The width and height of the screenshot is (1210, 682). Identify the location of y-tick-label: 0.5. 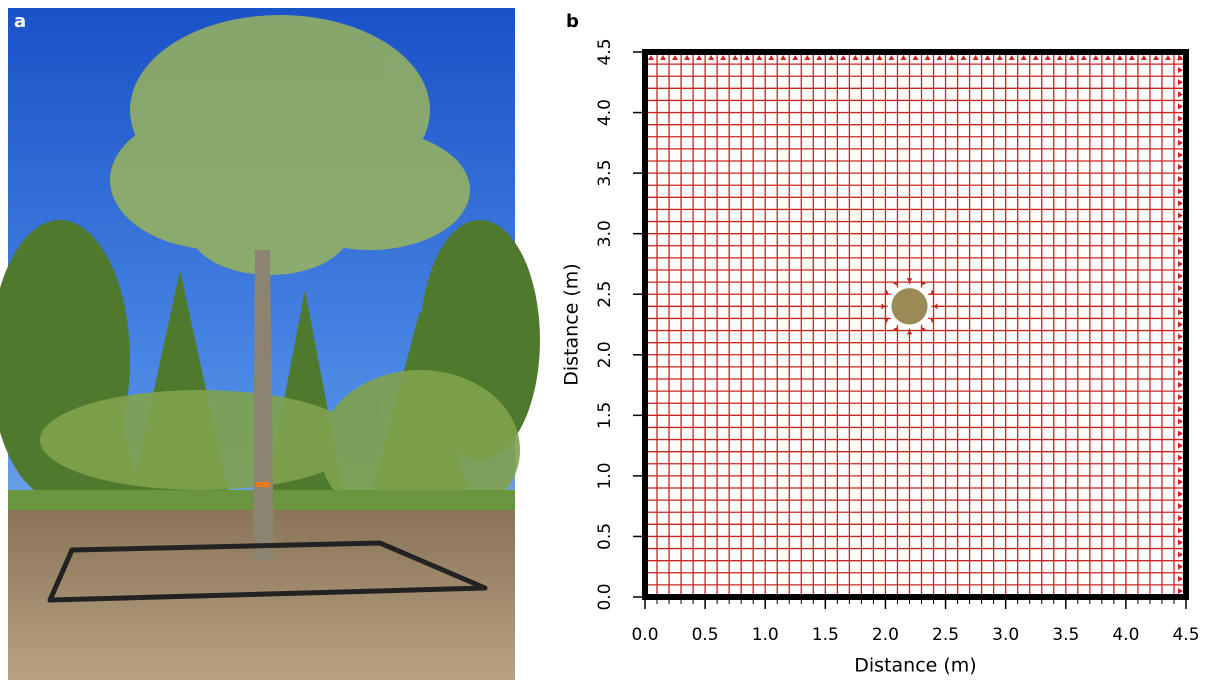
(605, 536).